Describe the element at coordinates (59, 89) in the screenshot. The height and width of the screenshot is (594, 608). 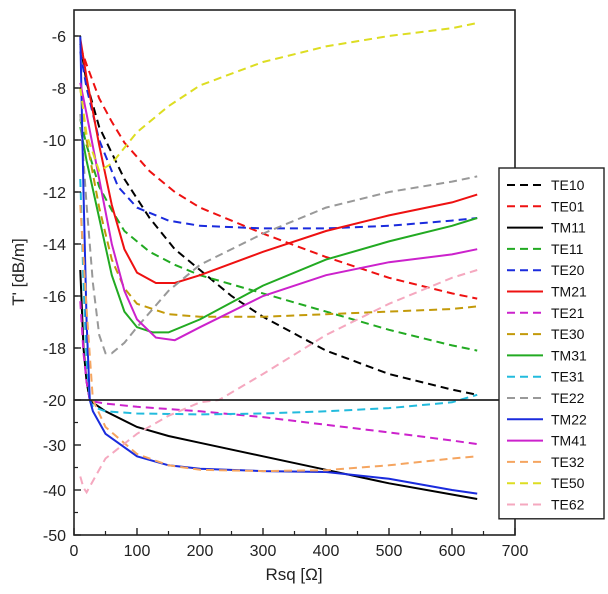
I see `y-tick-label: -8` at that location.